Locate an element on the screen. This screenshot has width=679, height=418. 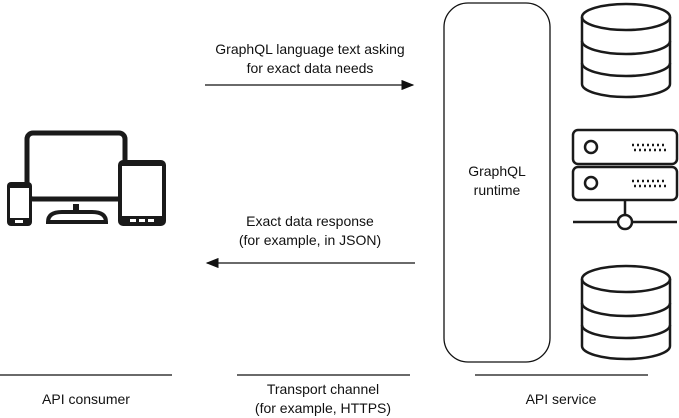
graphql-runtime-box is located at coordinates (497, 182).